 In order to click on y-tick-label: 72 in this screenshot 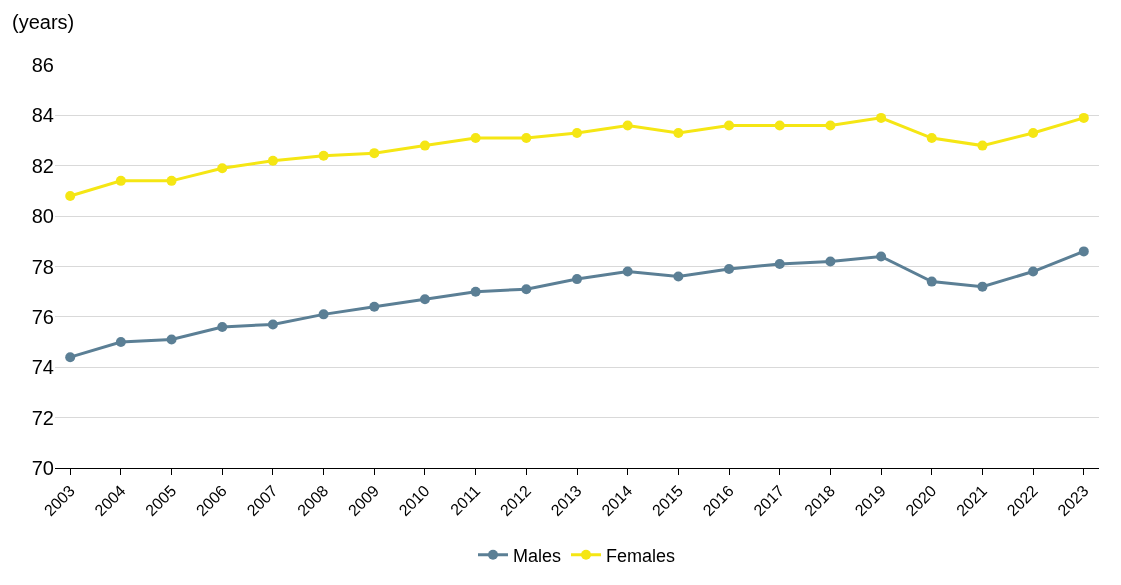, I will do `click(42, 417)`.